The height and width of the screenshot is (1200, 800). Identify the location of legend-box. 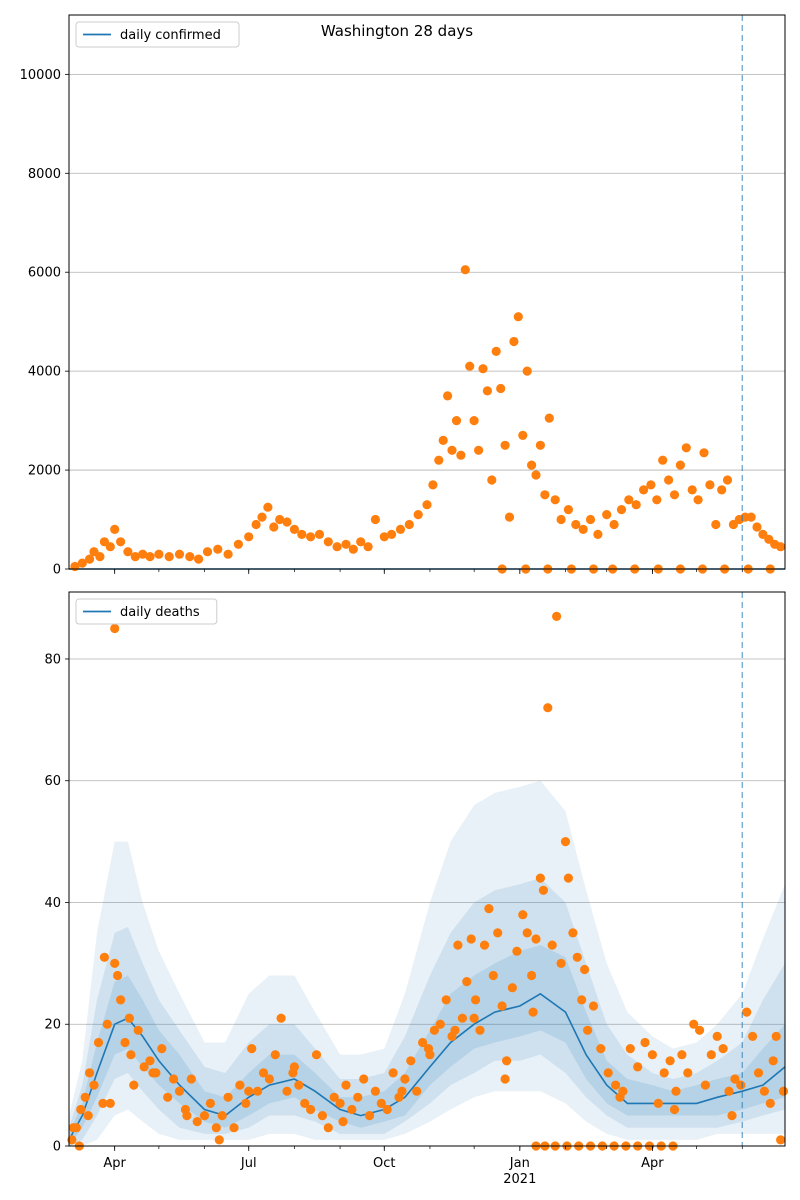
(157, 34).